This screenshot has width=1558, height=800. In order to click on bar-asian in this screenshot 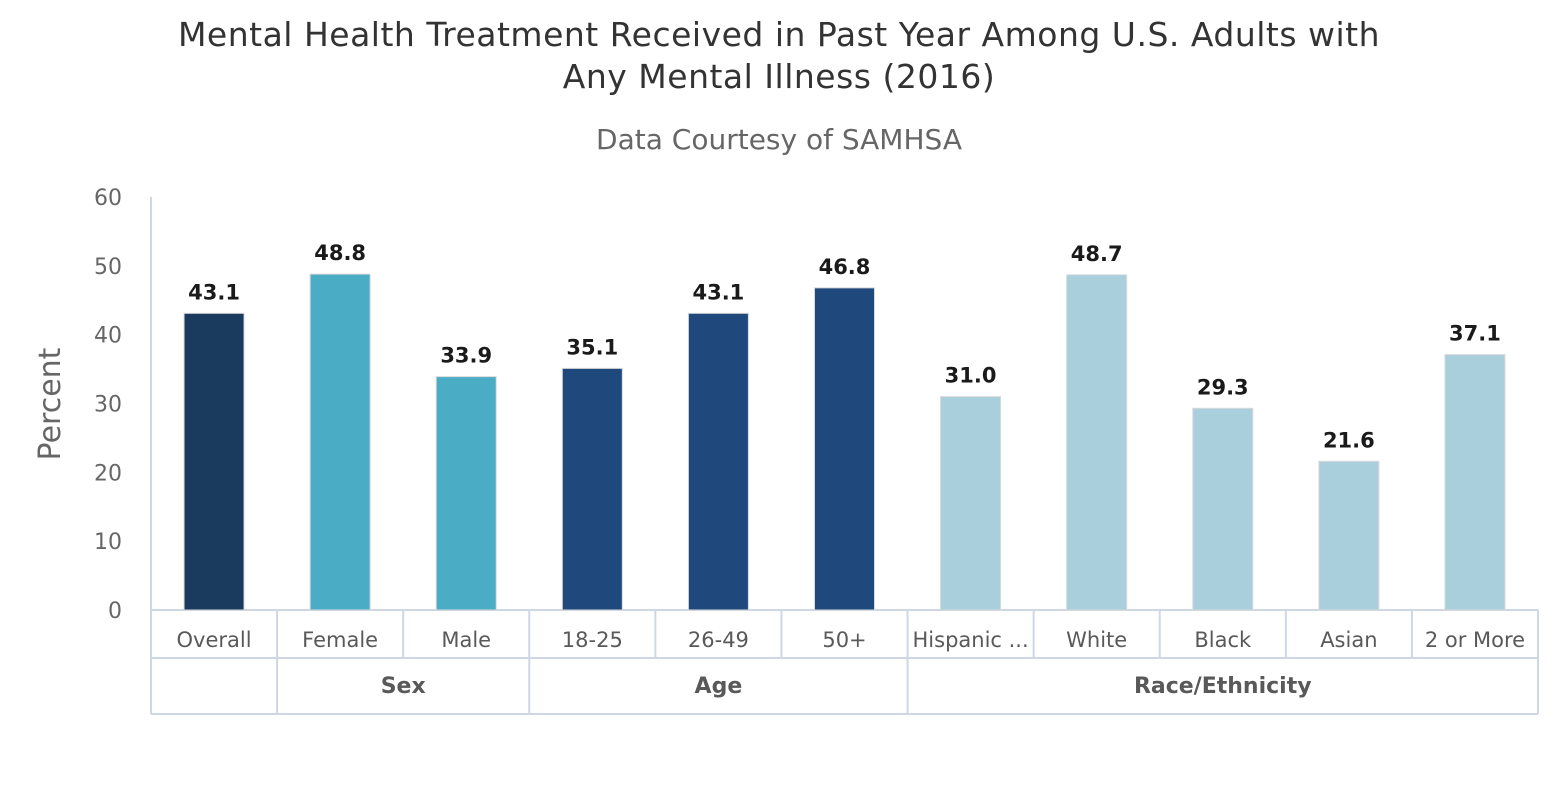, I will do `click(1349, 535)`.